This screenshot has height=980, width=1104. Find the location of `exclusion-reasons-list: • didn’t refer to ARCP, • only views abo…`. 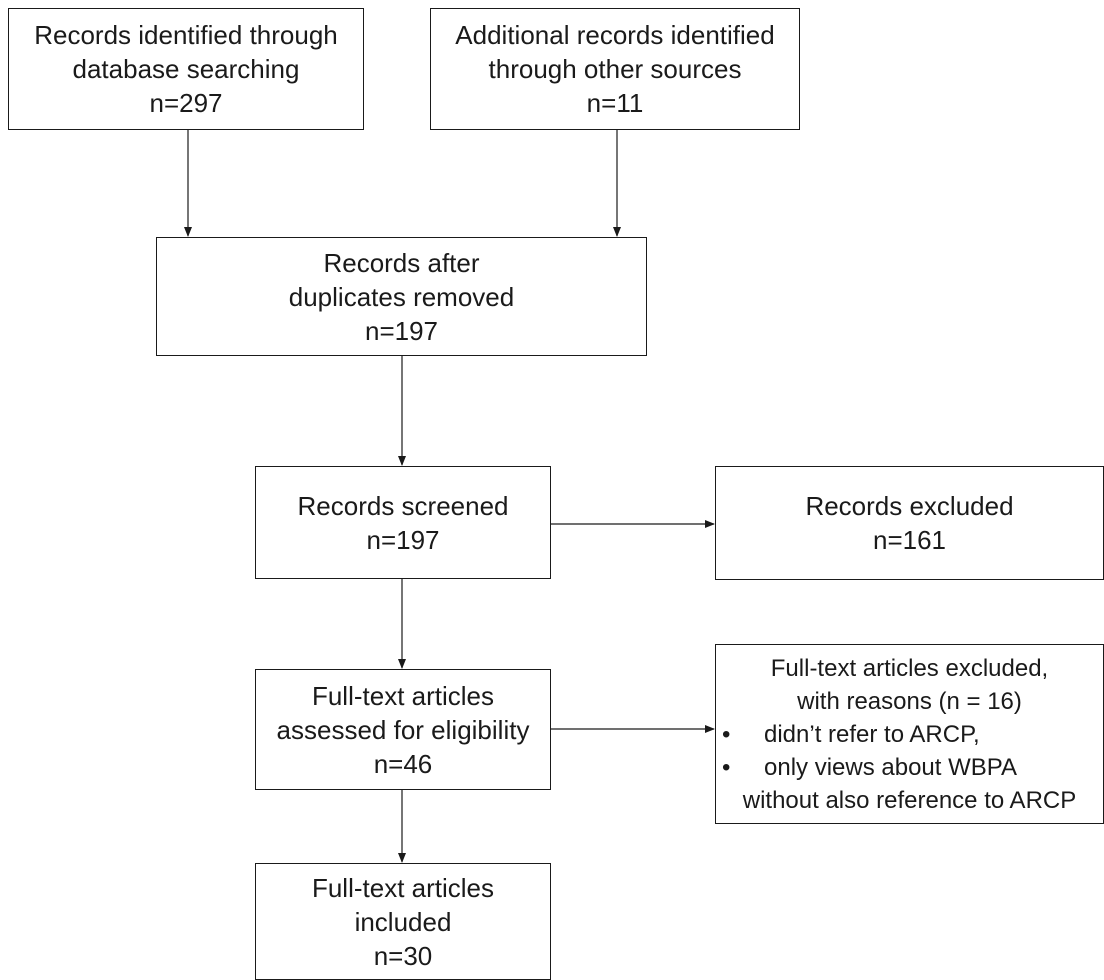

exclusion-reasons-list: • didn’t refer to ARCP, • only views abo… is located at coordinates (909, 767).